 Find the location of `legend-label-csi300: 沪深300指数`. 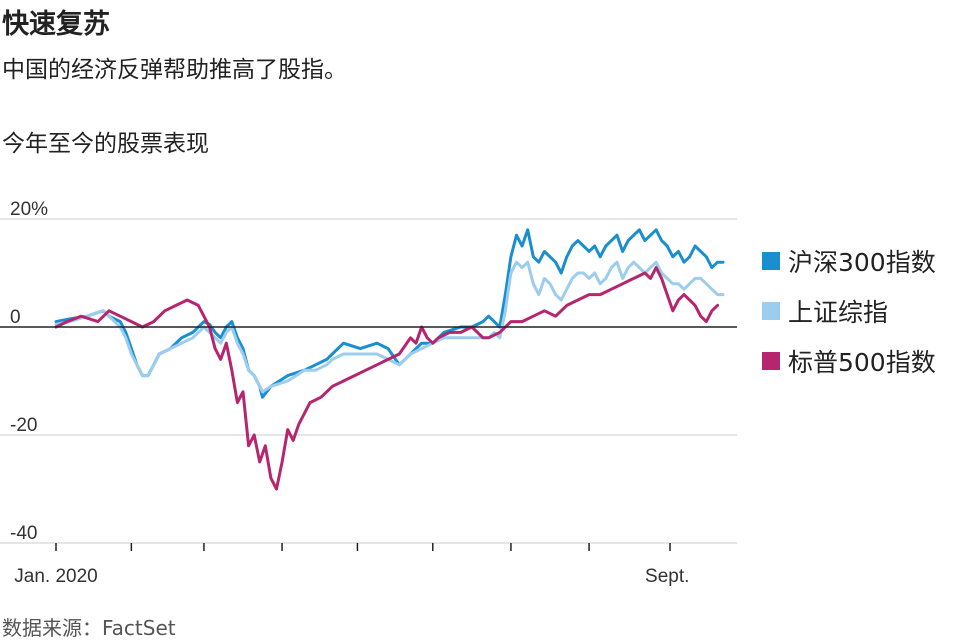

legend-label-csi300: 沪深300指数 is located at coordinates (862, 262).